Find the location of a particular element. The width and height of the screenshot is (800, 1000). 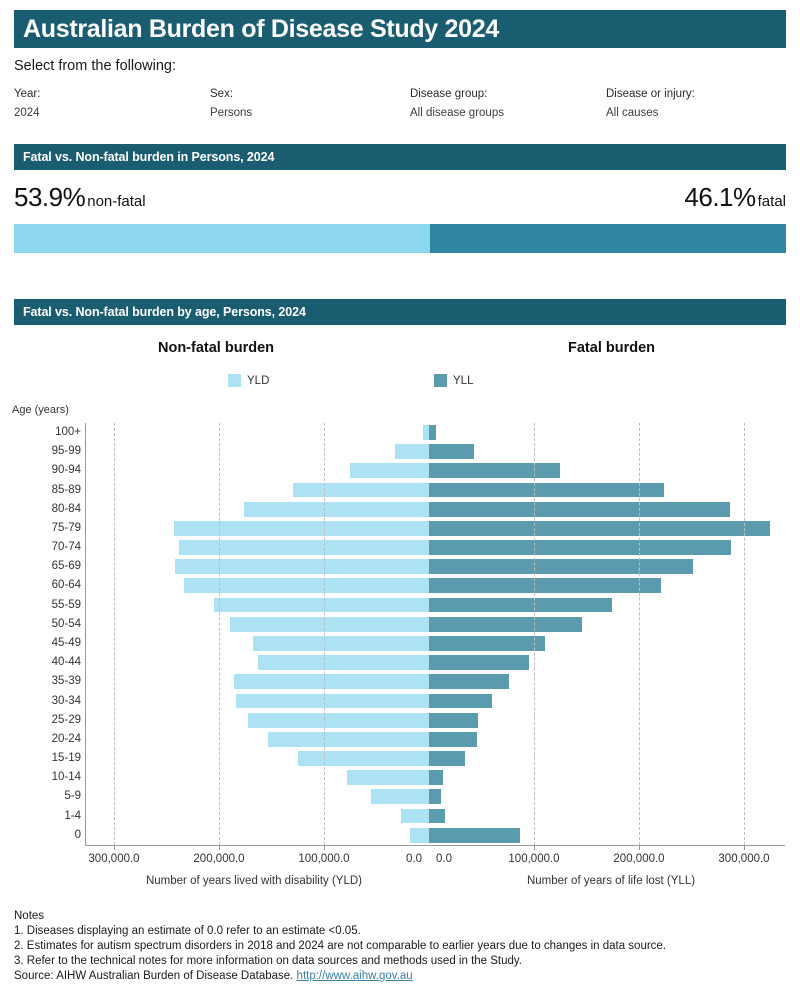

age-group-label: 35-39 is located at coordinates (66, 681).